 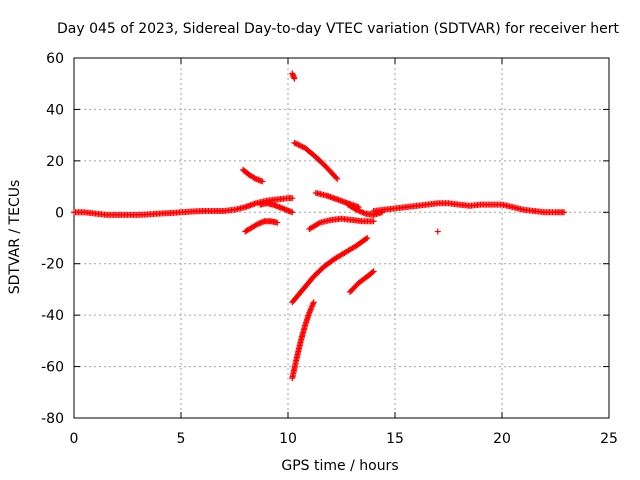 I want to click on series-arc-top, so click(x=293, y=76).